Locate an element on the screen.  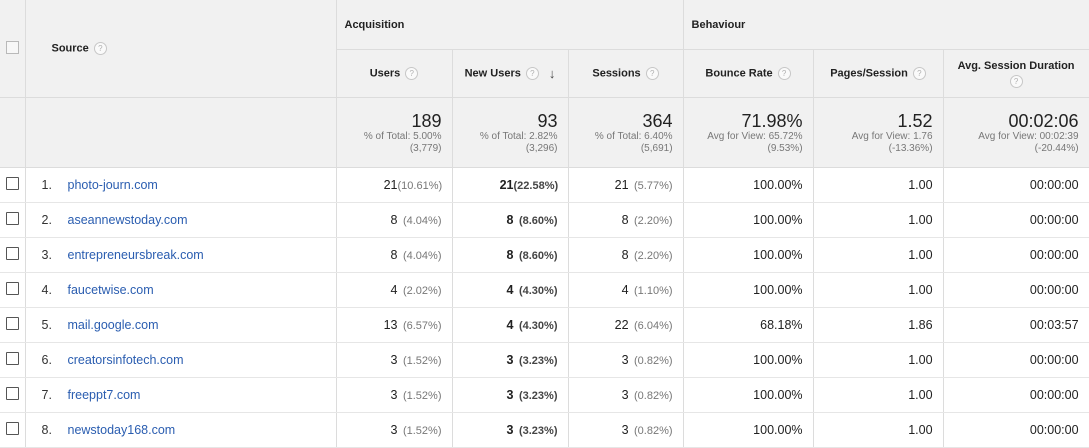
new-users-column-header: New Users? ↓ is located at coordinates (510, 73).